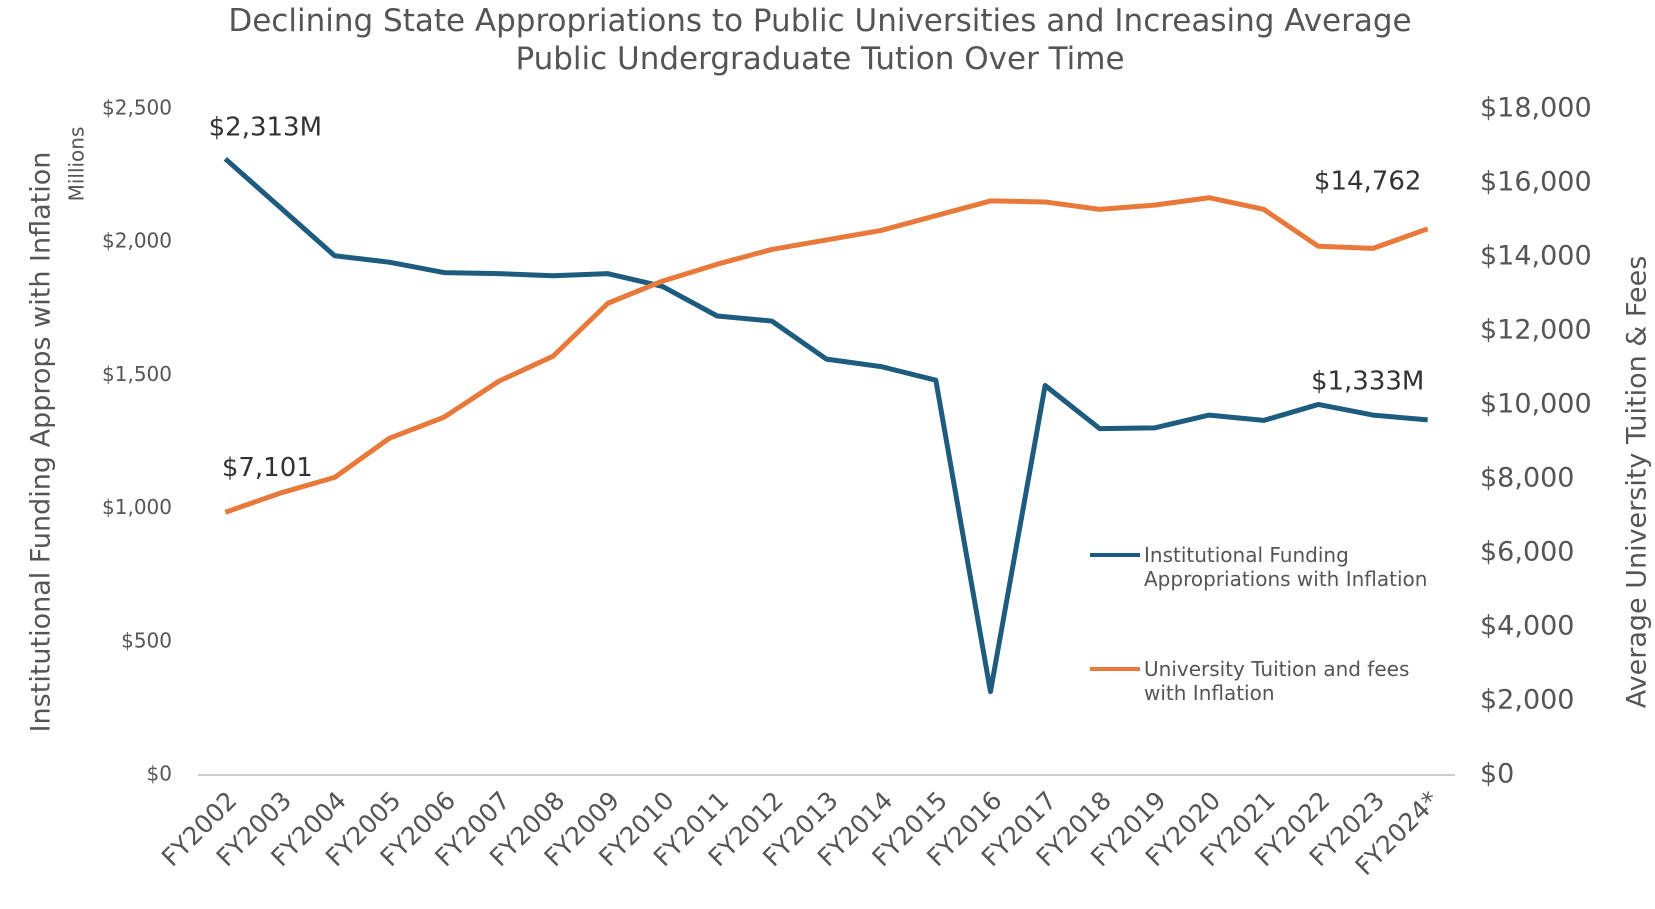  What do you see at coordinates (137, 507) in the screenshot?
I see `y-tick-label: $1,000` at bounding box center [137, 507].